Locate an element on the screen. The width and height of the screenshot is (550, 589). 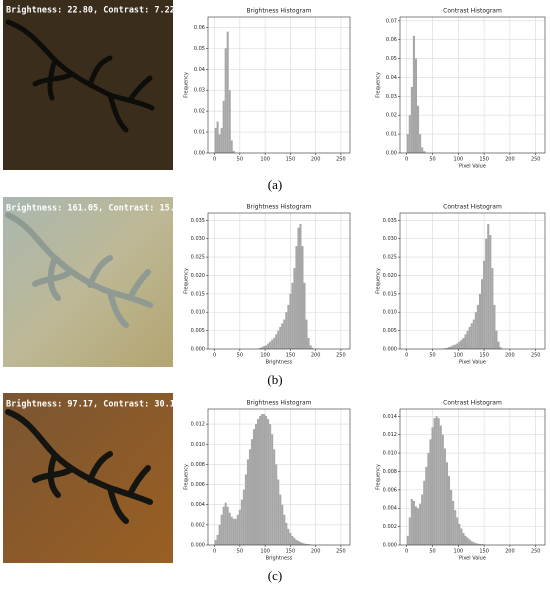
y-tick-label: 0.000 is located at coordinates (198, 350).